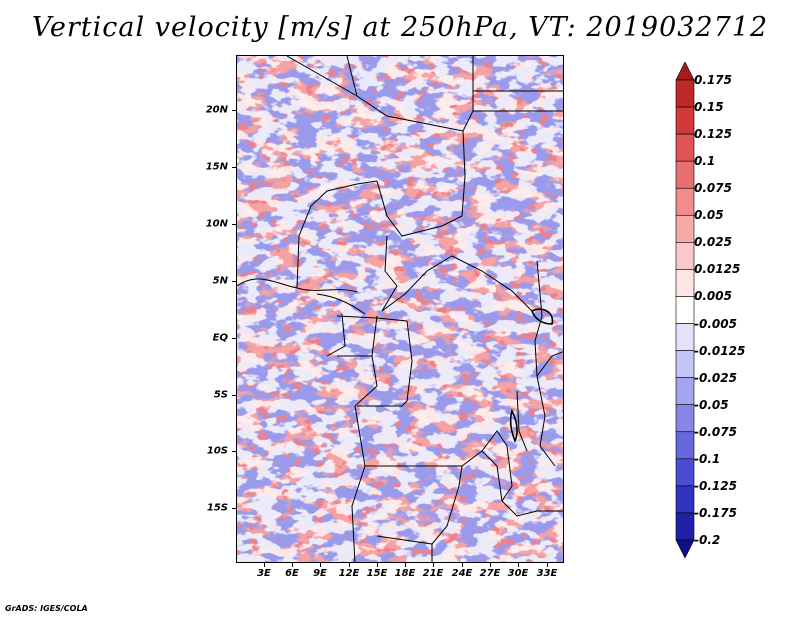 The height and width of the screenshot is (618, 800). What do you see at coordinates (715, 431) in the screenshot?
I see `colorbar-label: -0.075` at bounding box center [715, 431].